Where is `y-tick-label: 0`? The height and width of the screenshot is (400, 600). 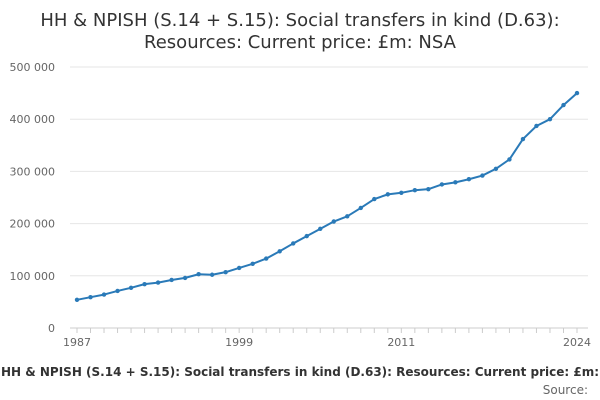 y-tick-label: 0 is located at coordinates (51, 328).